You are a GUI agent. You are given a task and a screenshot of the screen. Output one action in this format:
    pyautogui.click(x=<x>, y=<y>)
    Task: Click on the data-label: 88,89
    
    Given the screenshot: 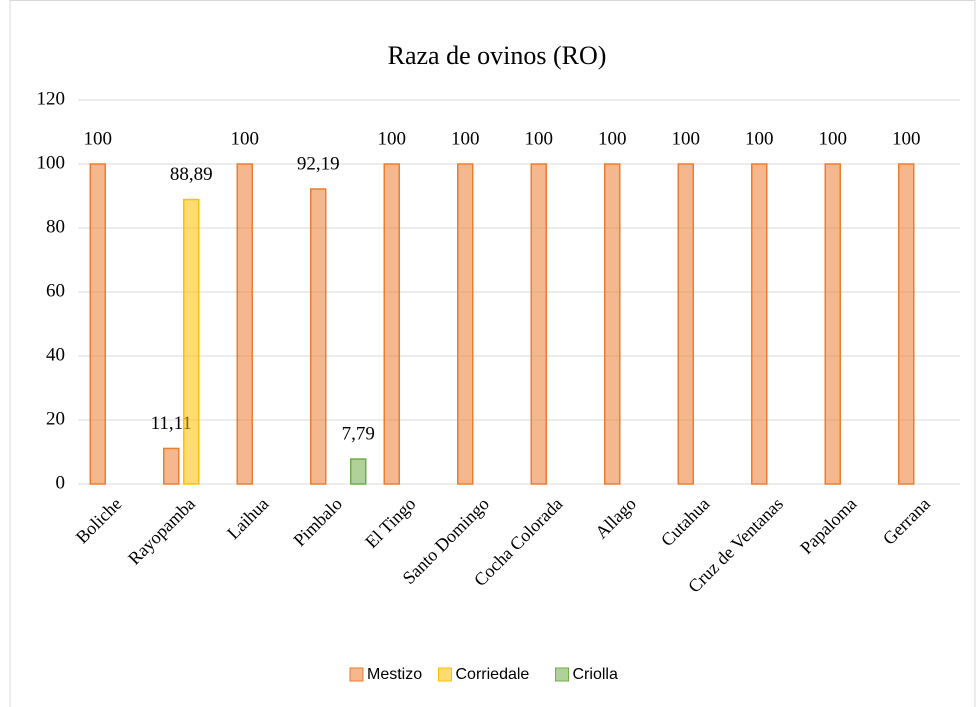 What is the action you would take?
    pyautogui.click(x=191, y=174)
    